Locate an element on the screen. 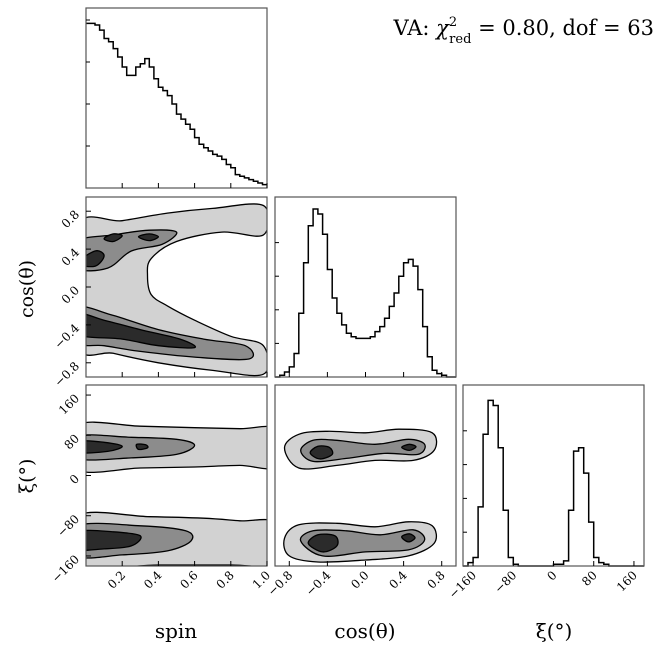  x-tick-label-xi-4: 160 is located at coordinates (627, 581).